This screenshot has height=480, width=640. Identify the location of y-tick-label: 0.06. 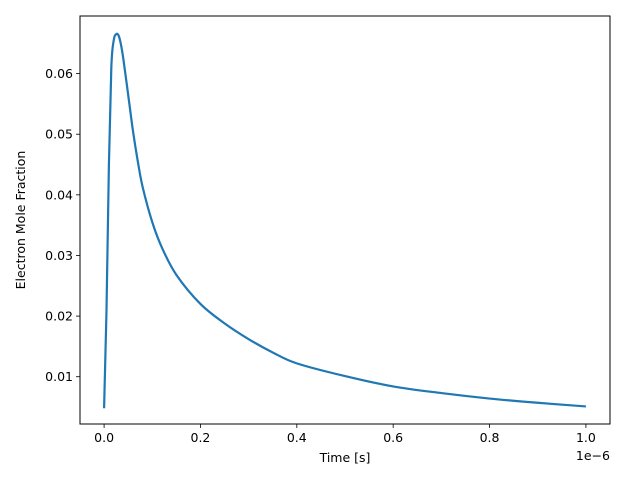
(59, 73).